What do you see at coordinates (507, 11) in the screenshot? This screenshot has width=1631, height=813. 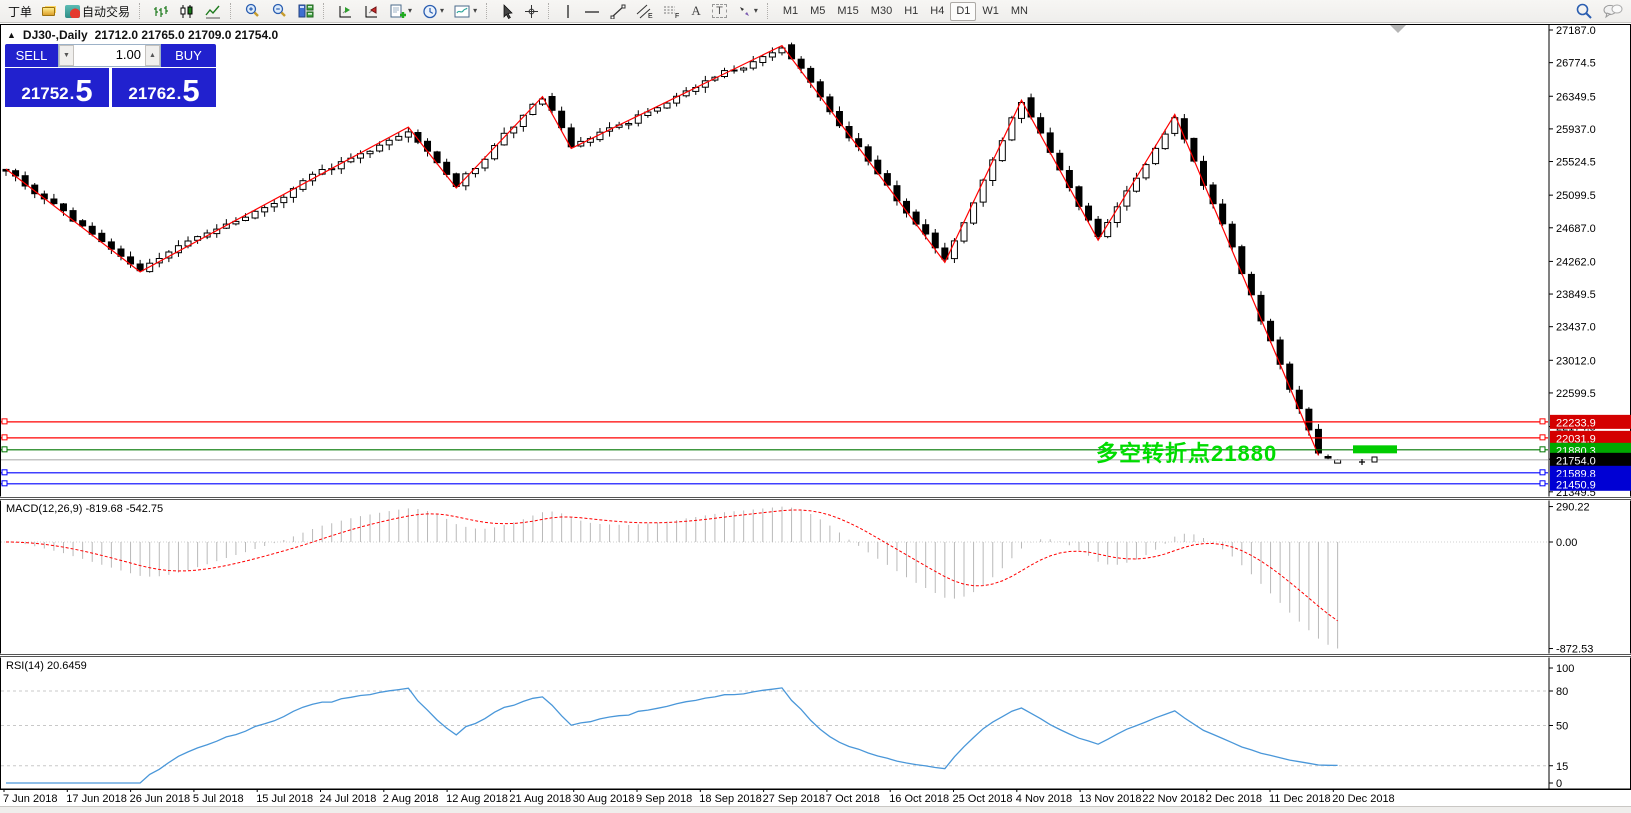 I see `cursor-button` at bounding box center [507, 11].